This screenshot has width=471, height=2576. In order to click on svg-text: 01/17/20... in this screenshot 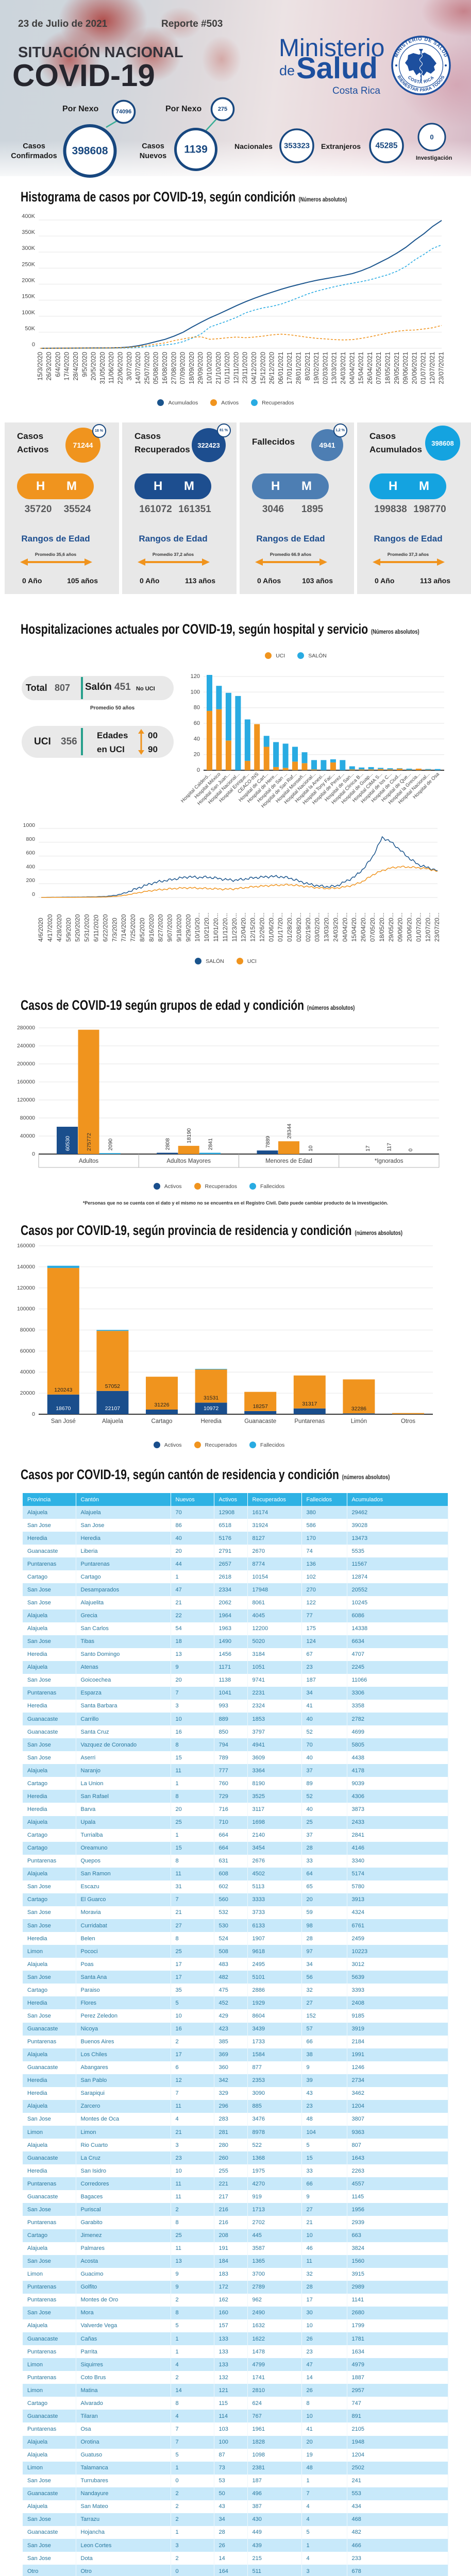, I will do `click(280, 927)`.